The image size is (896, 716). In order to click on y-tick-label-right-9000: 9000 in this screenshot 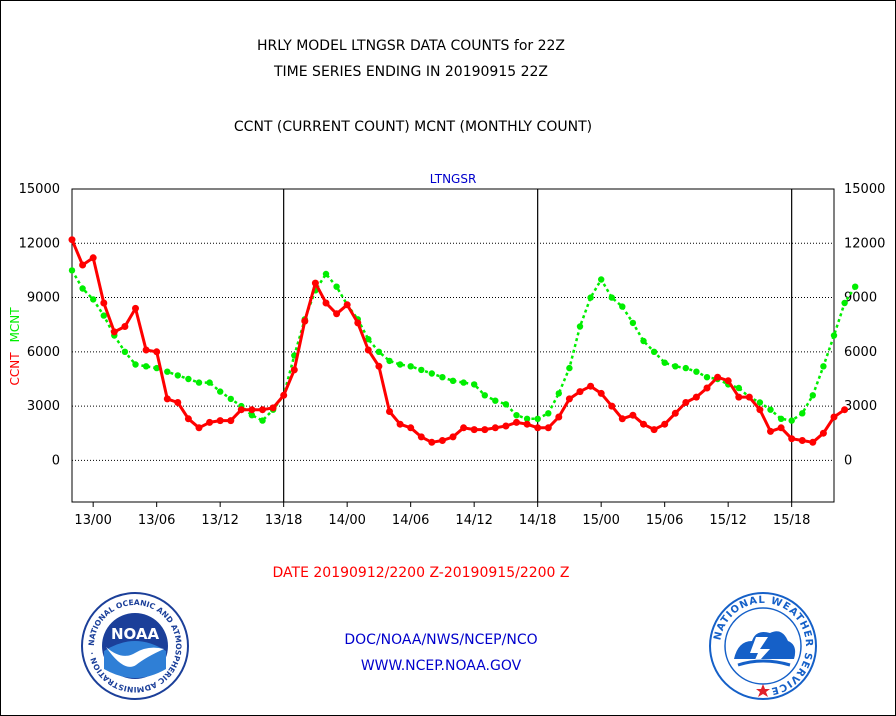, I will do `click(860, 298)`.